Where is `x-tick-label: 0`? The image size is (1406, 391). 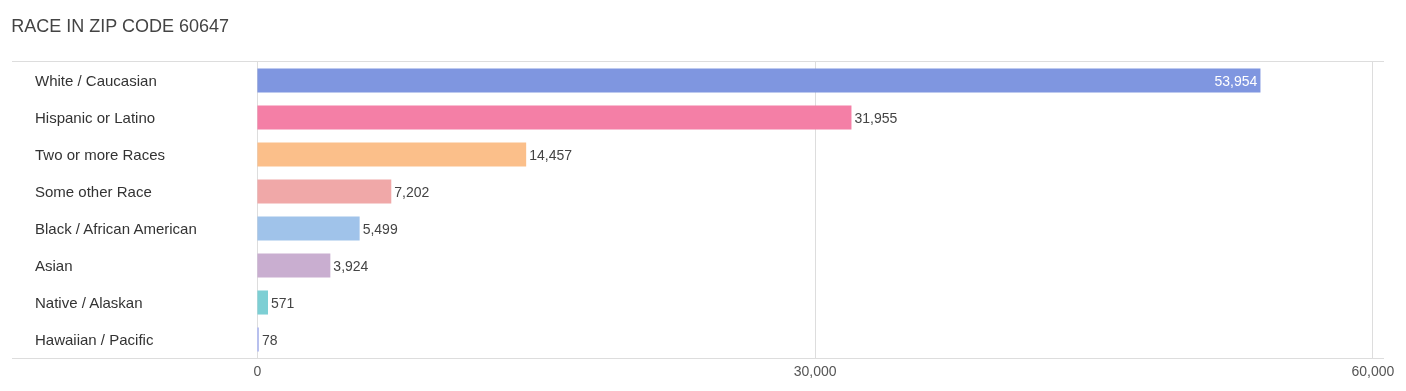
x-tick-label: 0 is located at coordinates (257, 370).